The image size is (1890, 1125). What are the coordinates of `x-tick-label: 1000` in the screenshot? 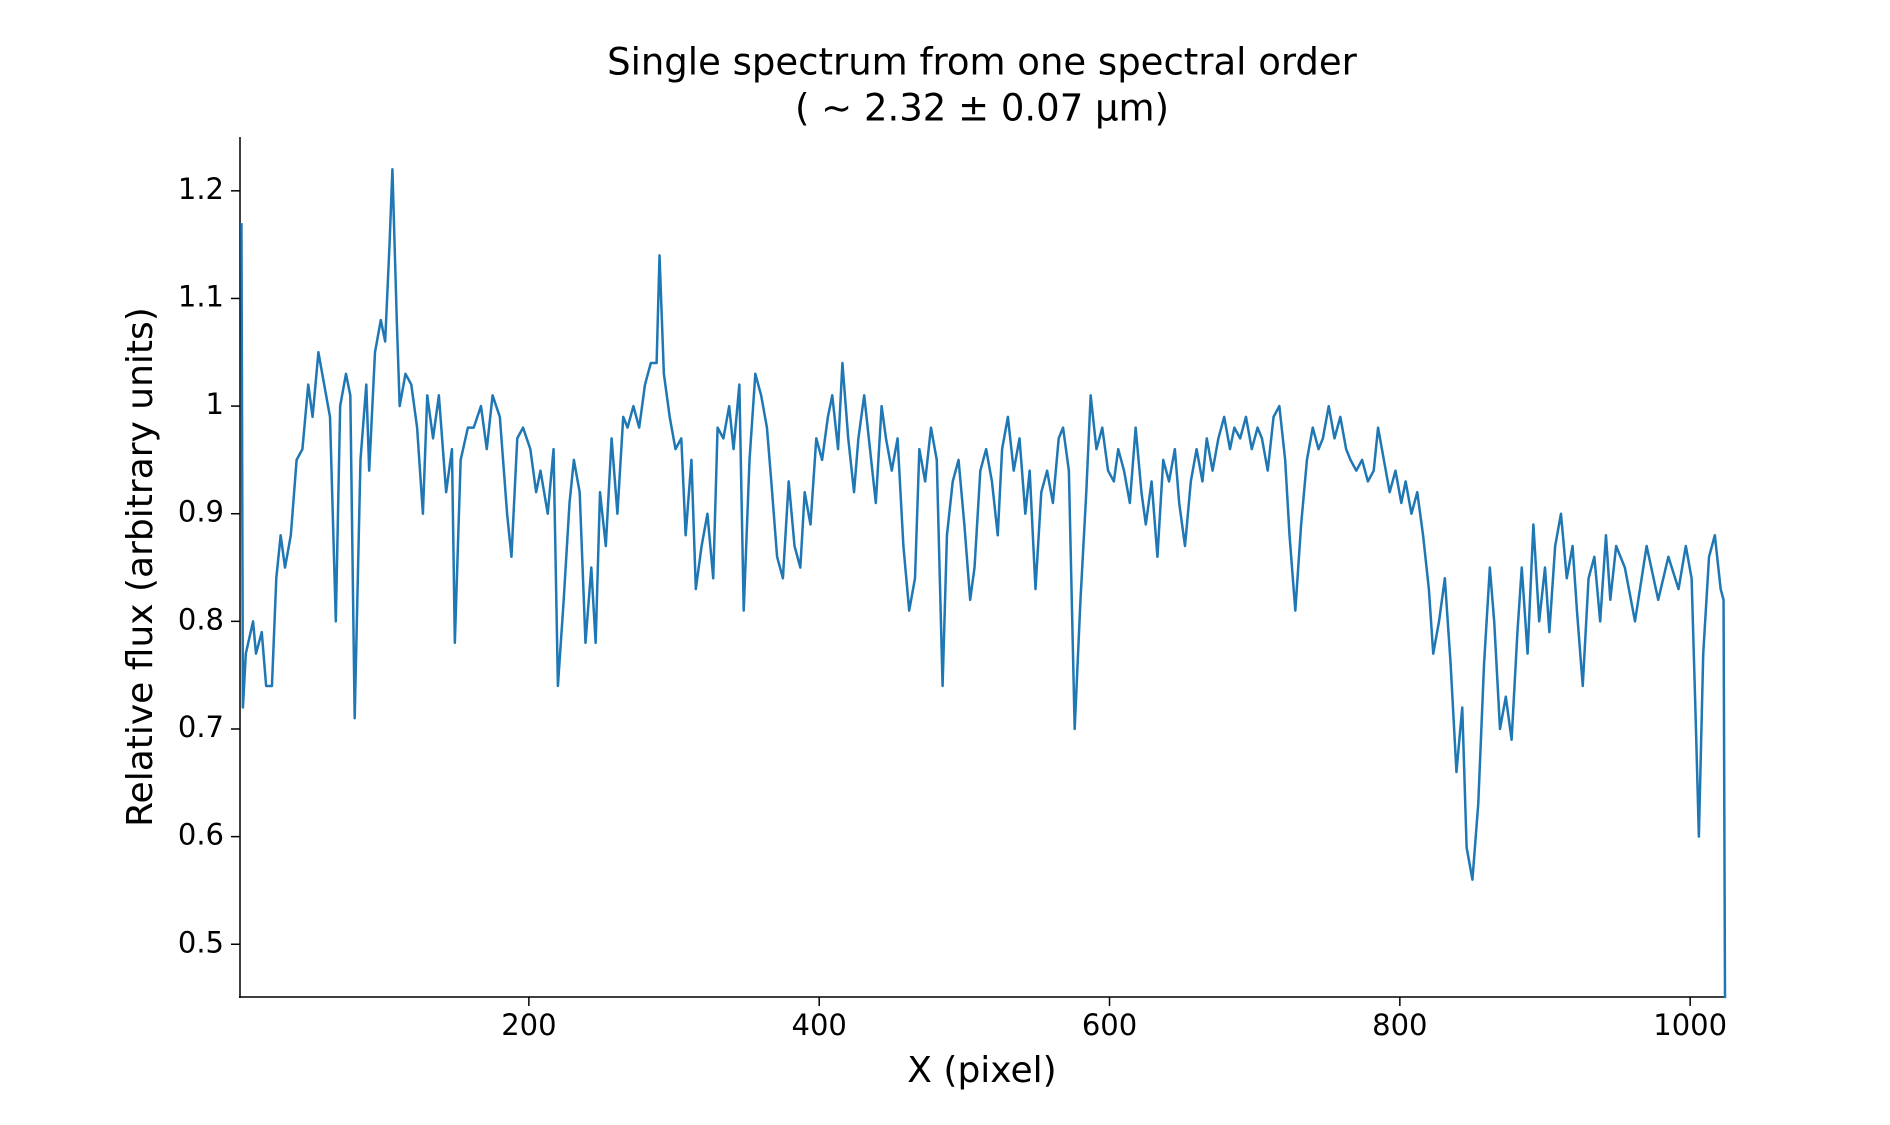 It's located at (1690, 1025).